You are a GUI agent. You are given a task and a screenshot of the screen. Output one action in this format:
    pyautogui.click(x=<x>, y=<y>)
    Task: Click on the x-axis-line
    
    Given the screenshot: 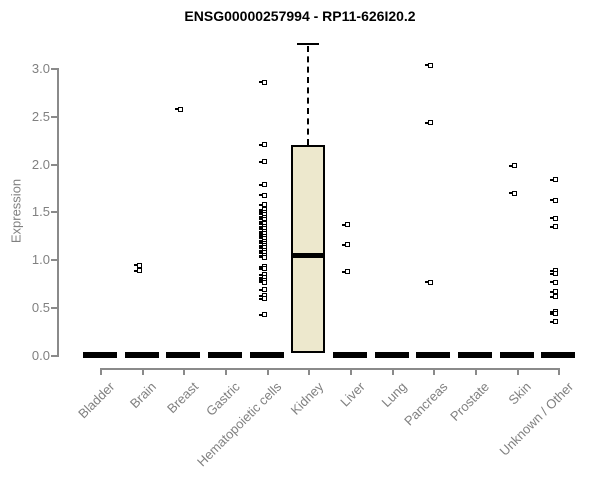 What is the action you would take?
    pyautogui.click(x=330, y=369)
    